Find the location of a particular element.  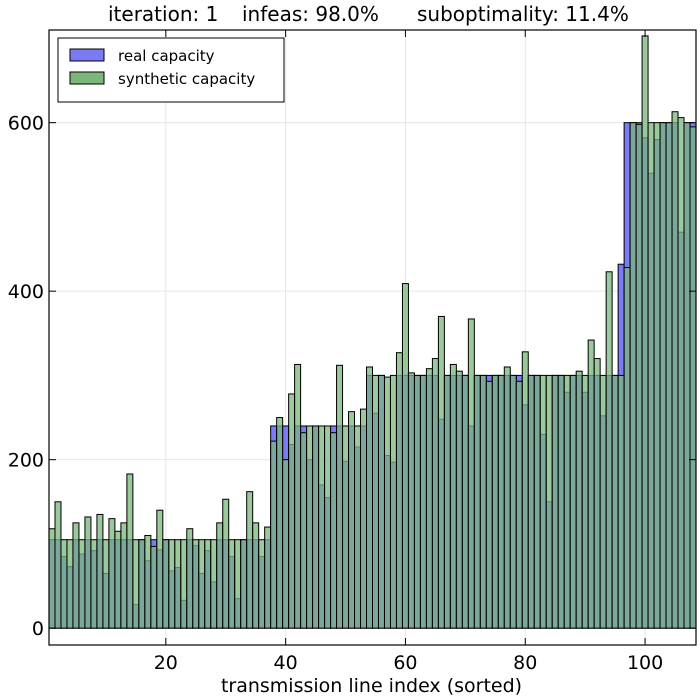

x-tick-label: 40 is located at coordinates (286, 663).